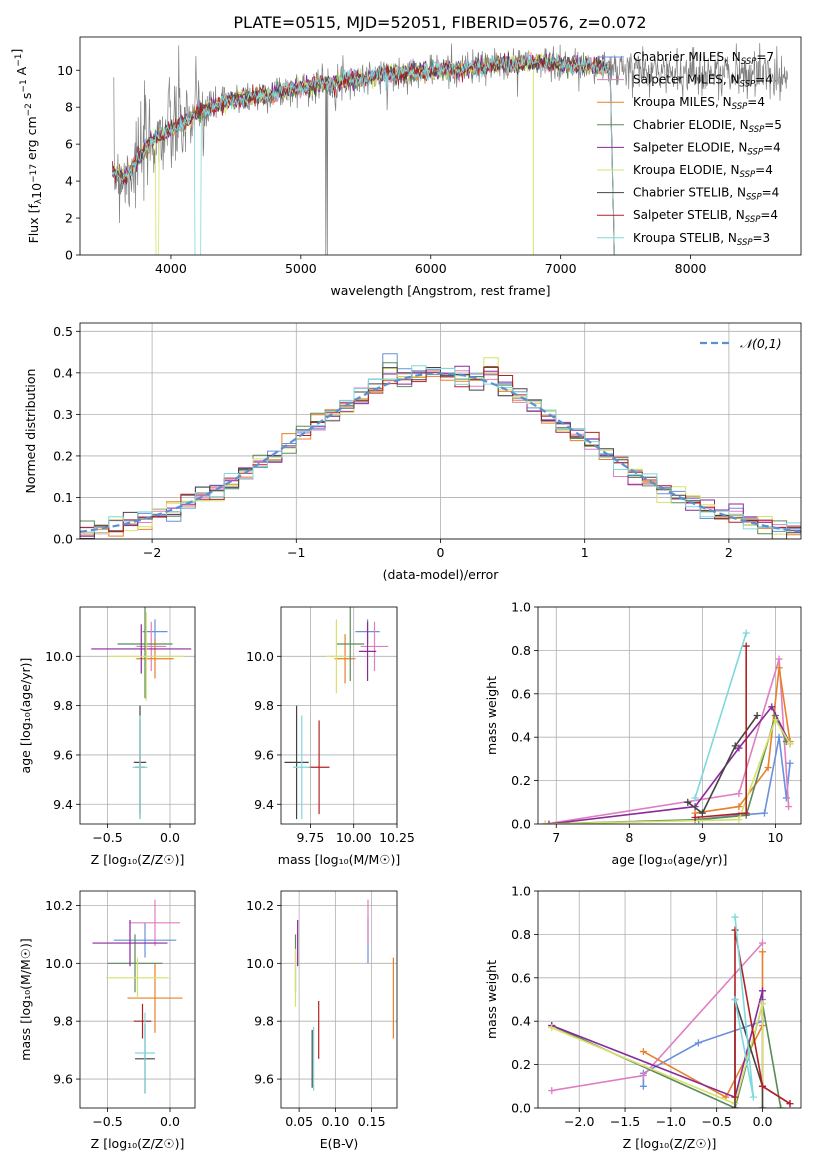 Image resolution: width=819 pixels, height=1170 pixels. I want to click on y-tick-label: 8, so click(69, 107).